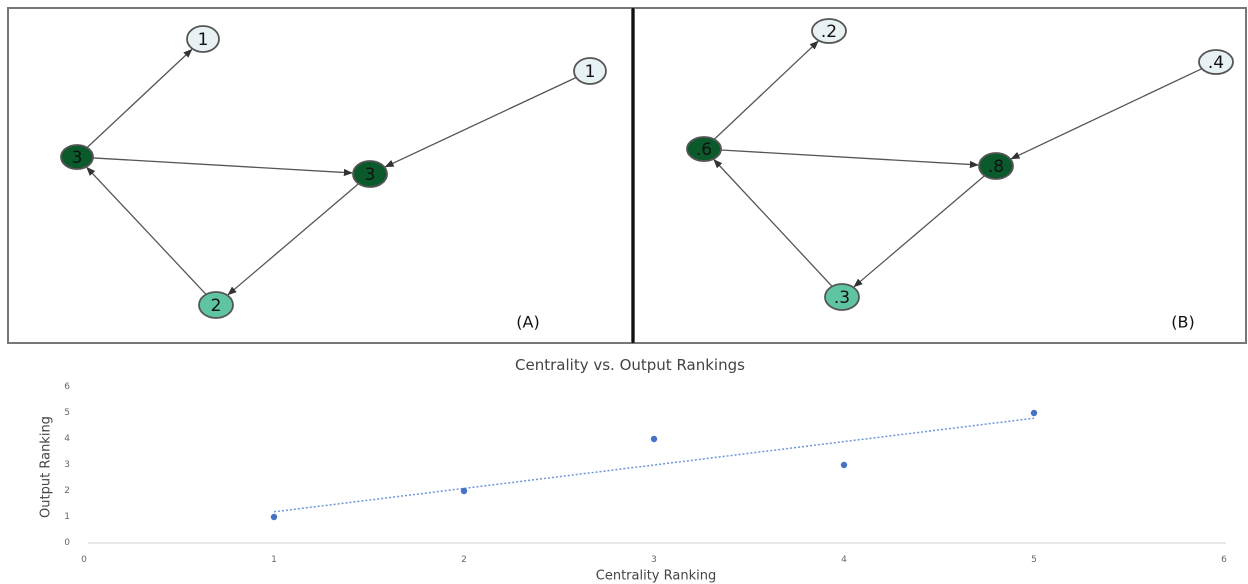 The image size is (1248, 584). Describe the element at coordinates (630, 365) in the screenshot. I see `chart-title: Centrality vs. Output Rankings` at that location.